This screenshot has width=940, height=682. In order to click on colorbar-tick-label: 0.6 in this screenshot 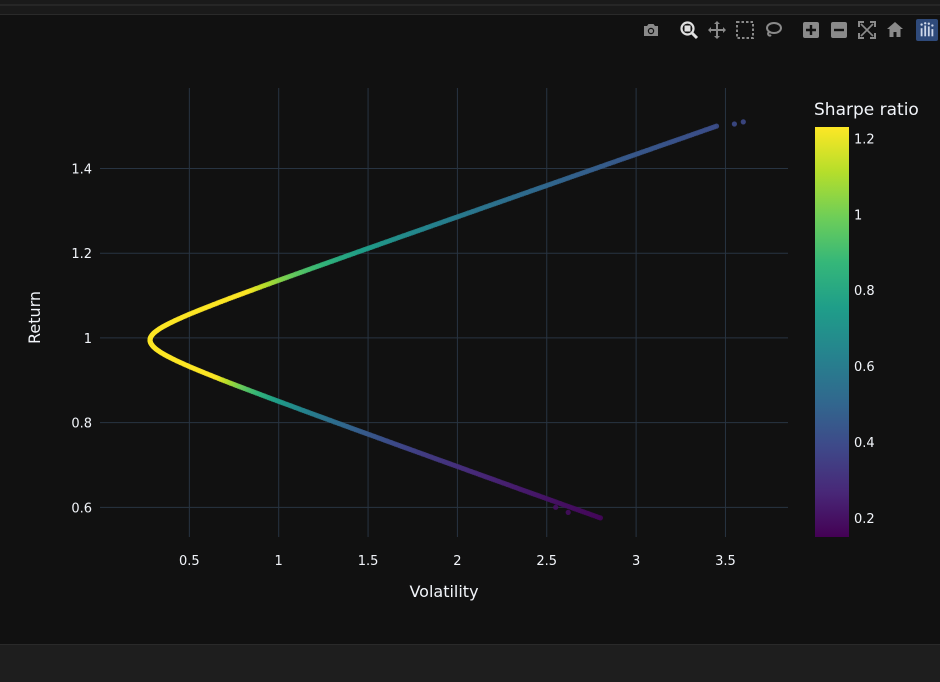, I will do `click(864, 367)`.